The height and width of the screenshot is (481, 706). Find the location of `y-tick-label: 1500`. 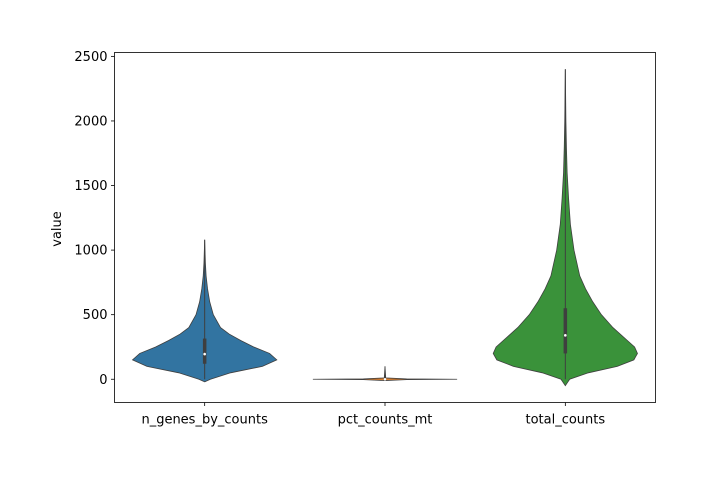

y-tick-label: 1500 is located at coordinates (90, 186).